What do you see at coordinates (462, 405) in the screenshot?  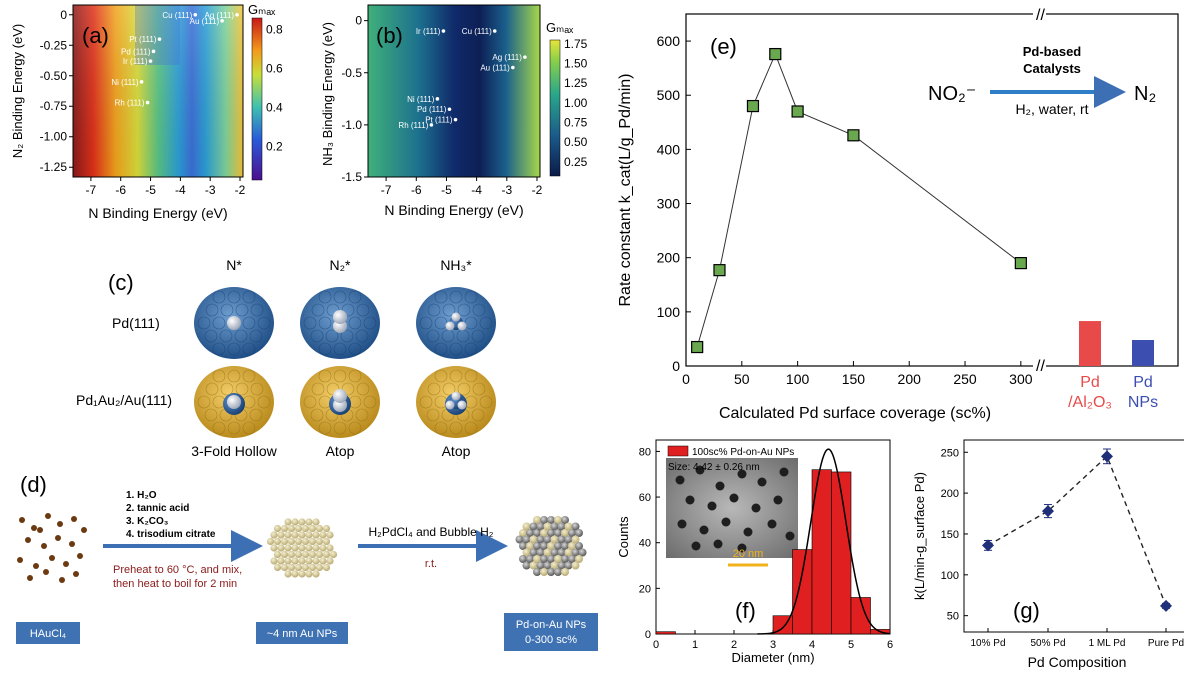 I see `h-atom` at bounding box center [462, 405].